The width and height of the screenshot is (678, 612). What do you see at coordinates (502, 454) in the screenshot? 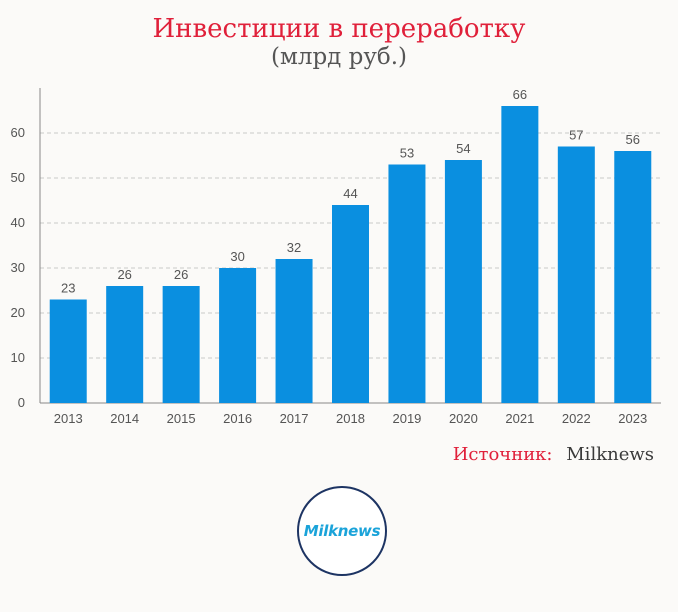
I see `source-label: Источник:` at bounding box center [502, 454].